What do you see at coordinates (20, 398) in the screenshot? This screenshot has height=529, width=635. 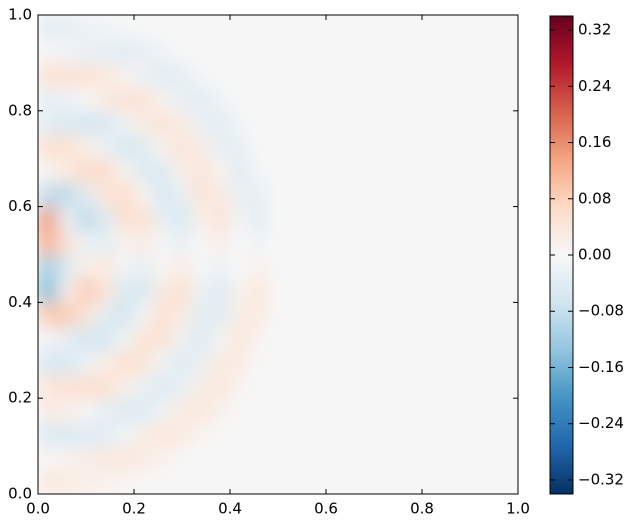 I see `y-tick-label: 0.2` at bounding box center [20, 398].